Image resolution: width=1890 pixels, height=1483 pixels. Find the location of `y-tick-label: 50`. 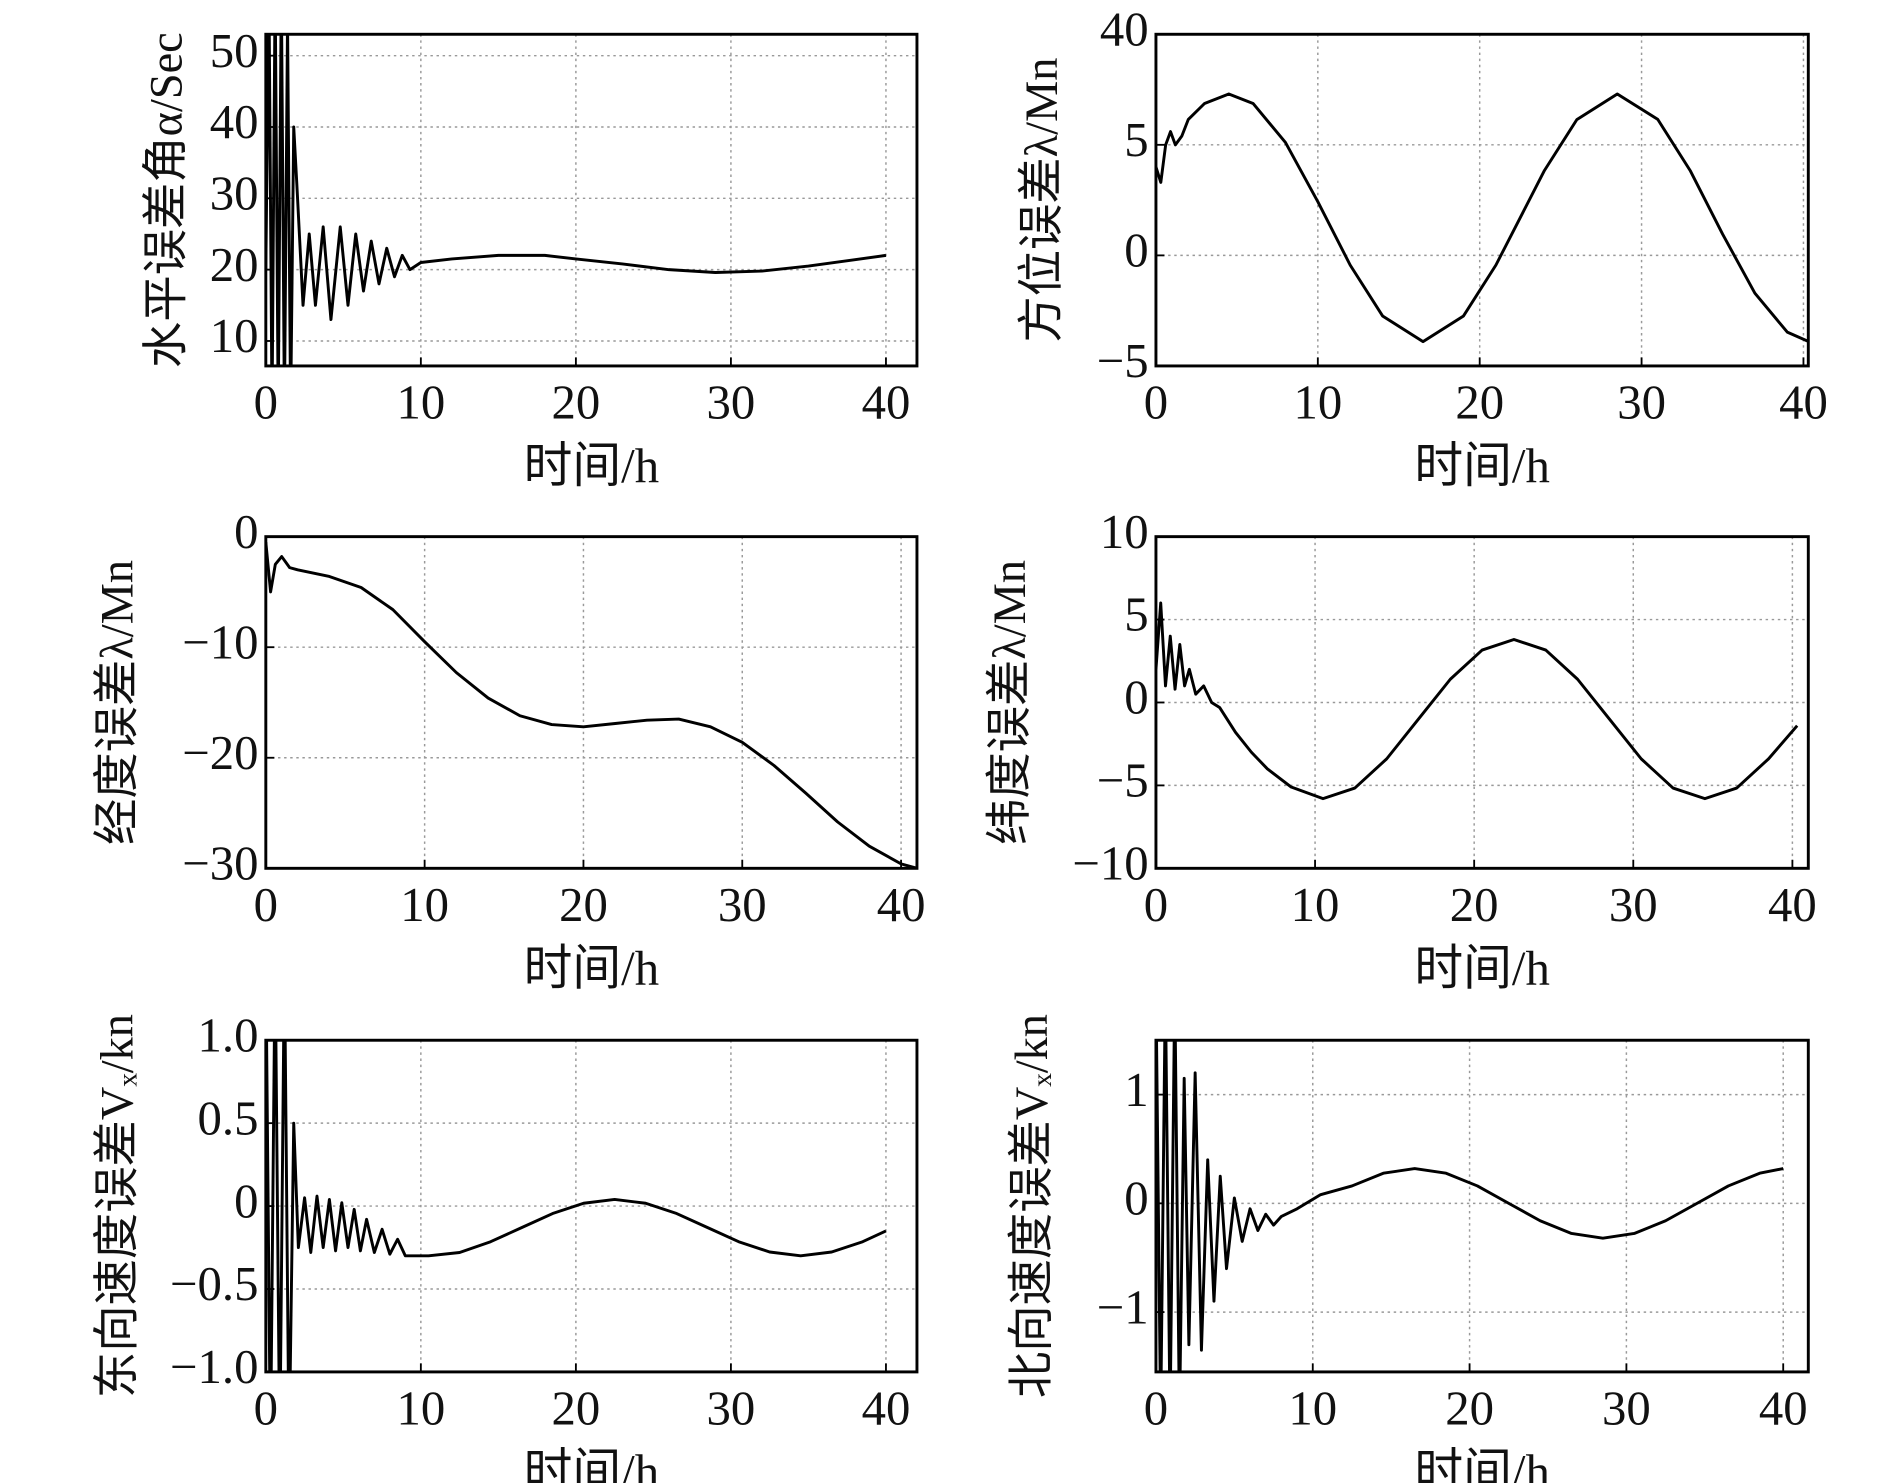

y-tick-label: 50 is located at coordinates (234, 51).